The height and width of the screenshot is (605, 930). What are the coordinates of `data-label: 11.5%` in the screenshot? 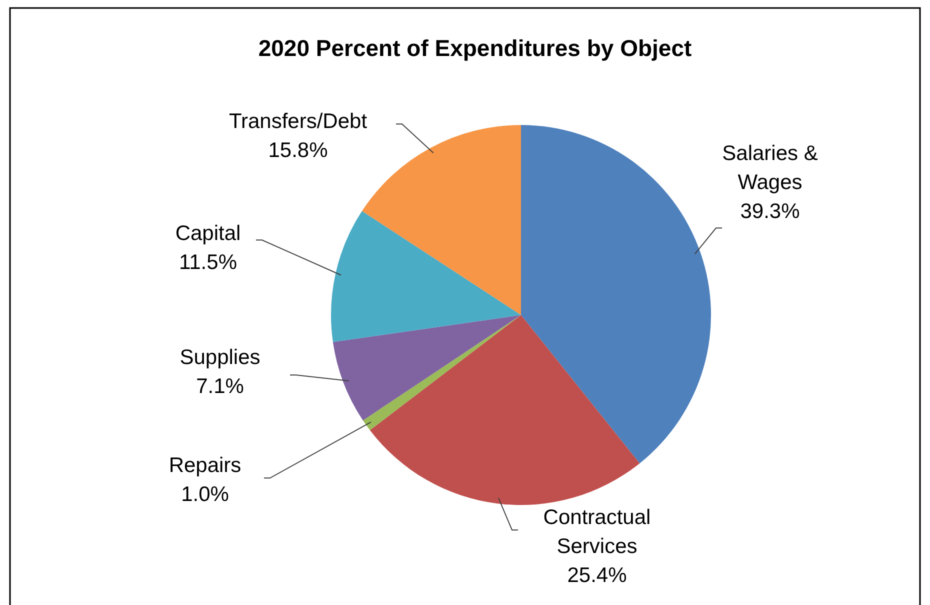 It's located at (208, 262).